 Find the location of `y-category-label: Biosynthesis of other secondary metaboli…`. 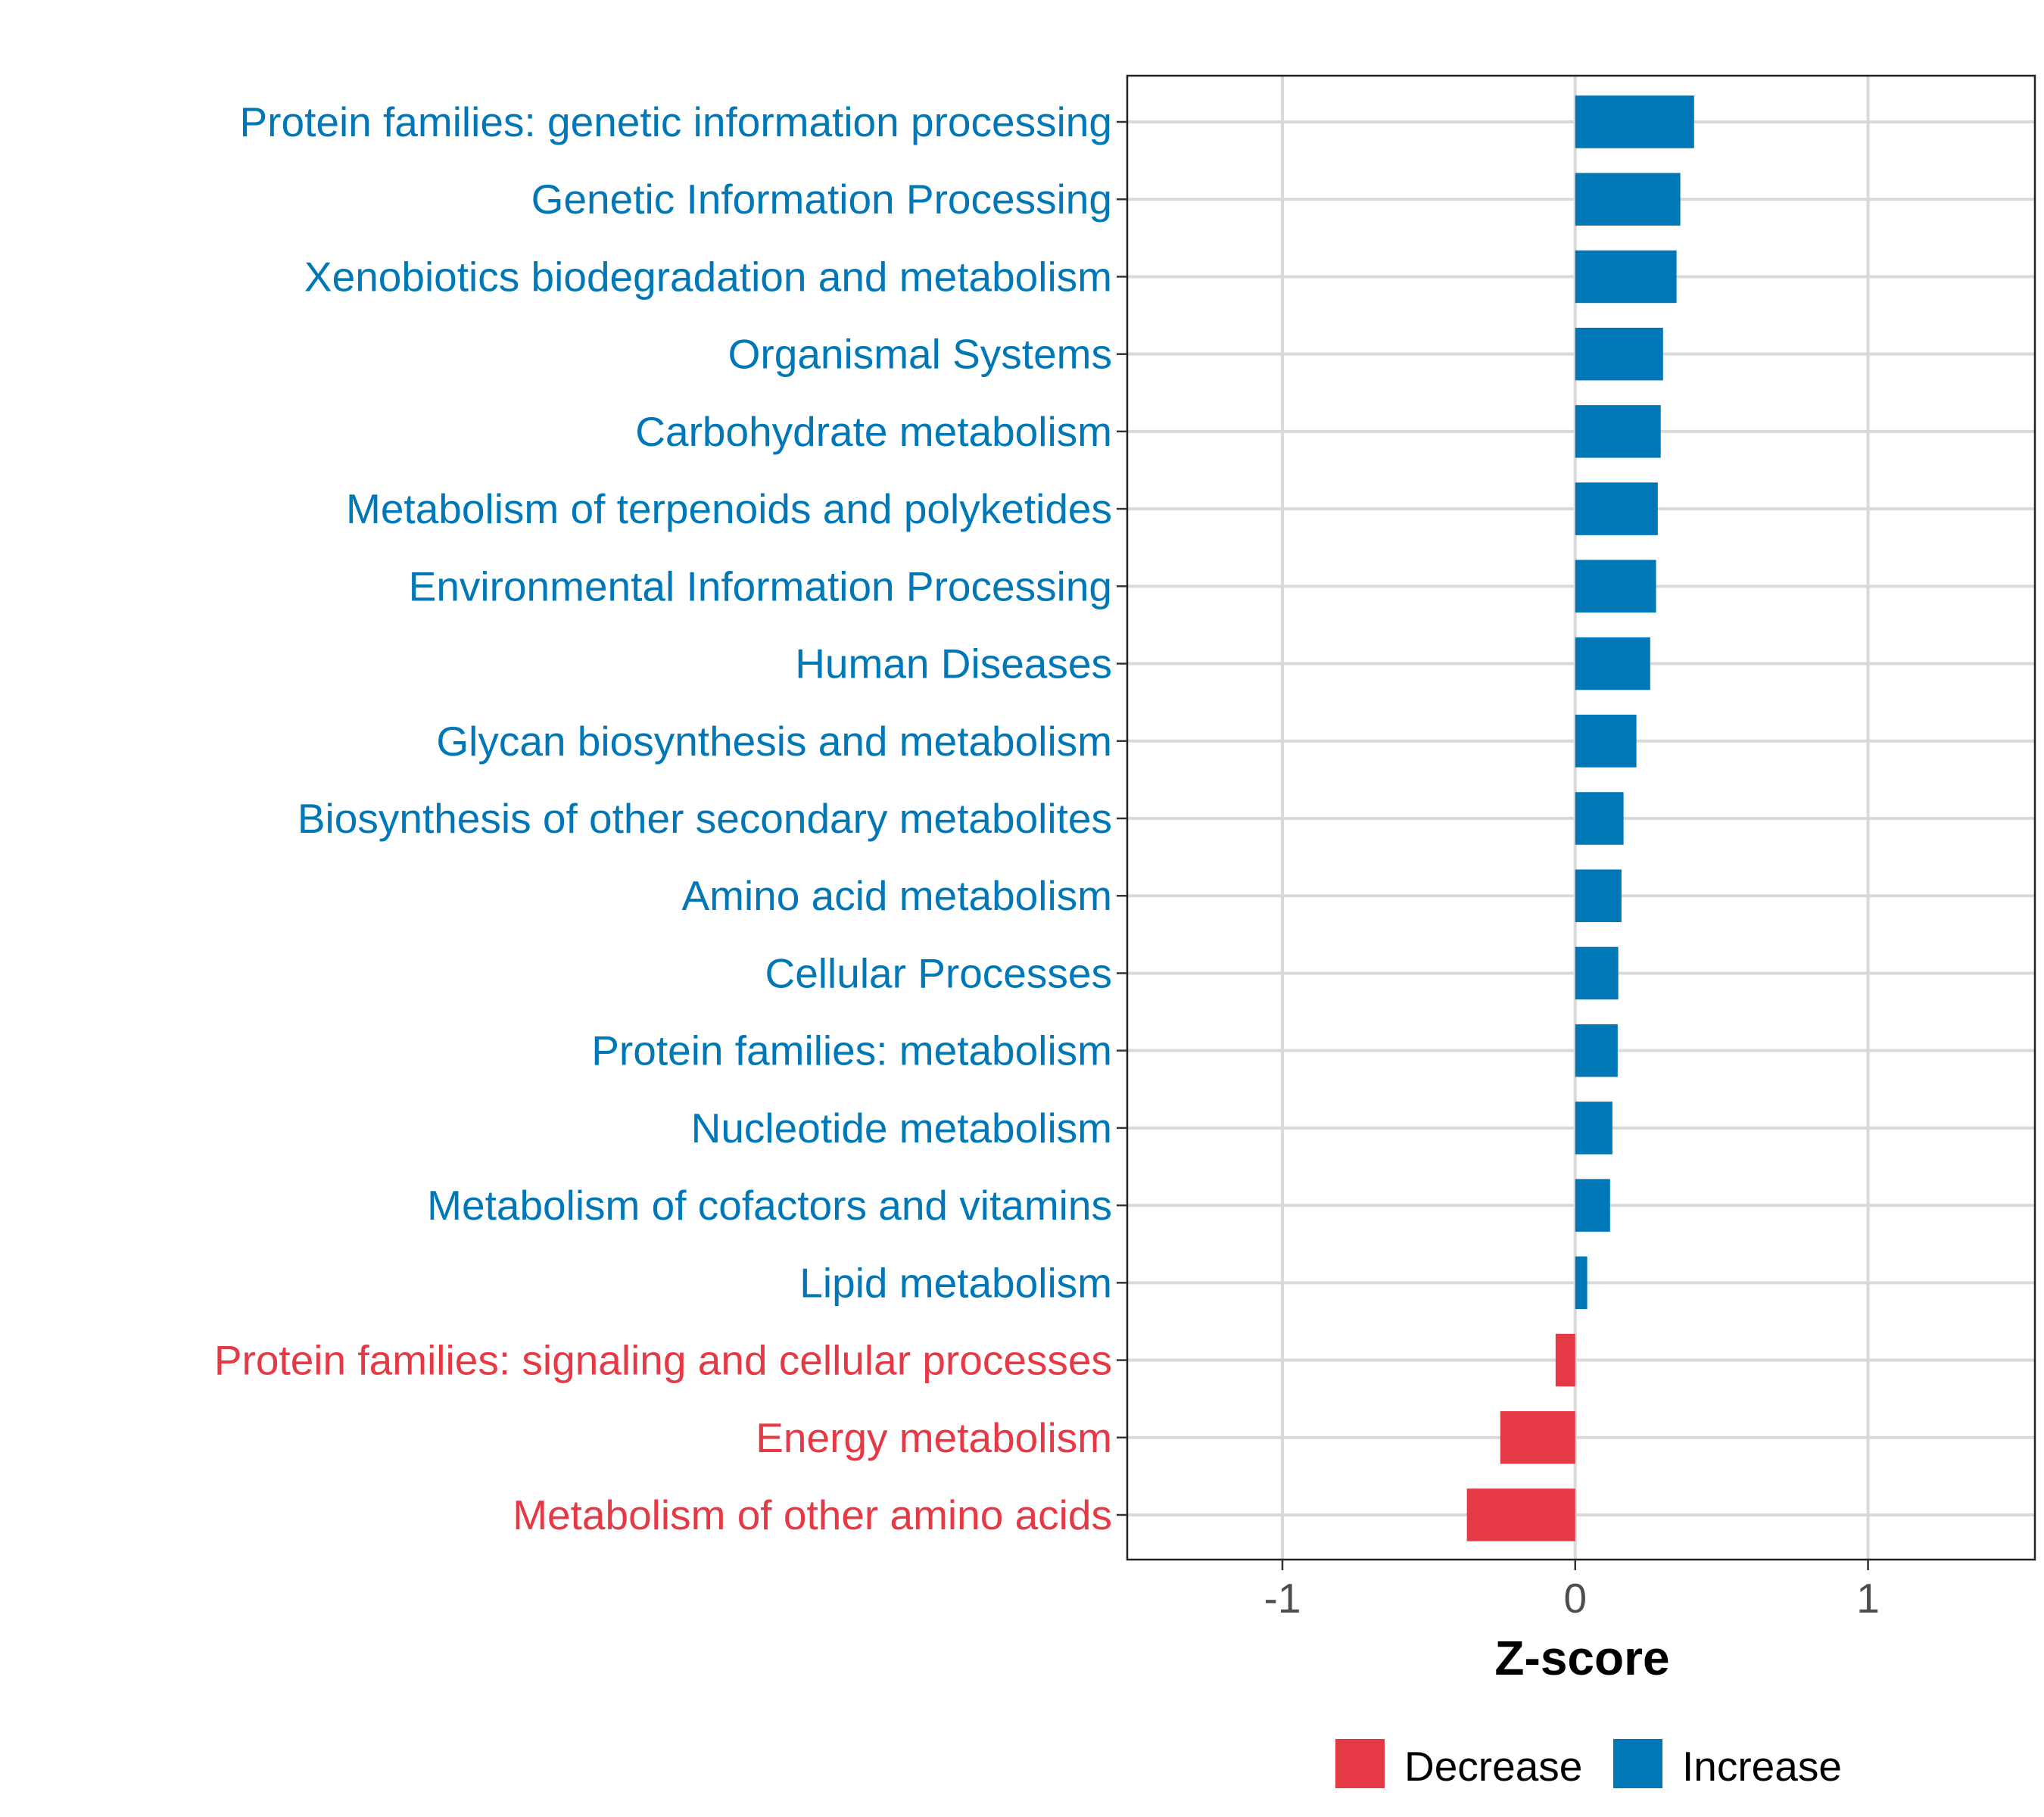

y-category-label: Biosynthesis of other secondary metaboli… is located at coordinates (705, 818).